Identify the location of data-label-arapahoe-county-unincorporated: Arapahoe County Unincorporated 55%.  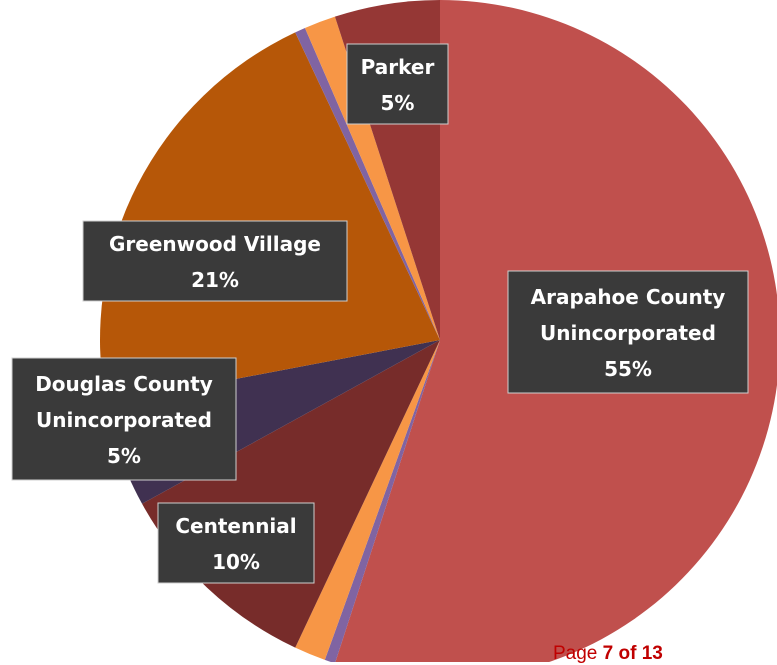
(628, 332).